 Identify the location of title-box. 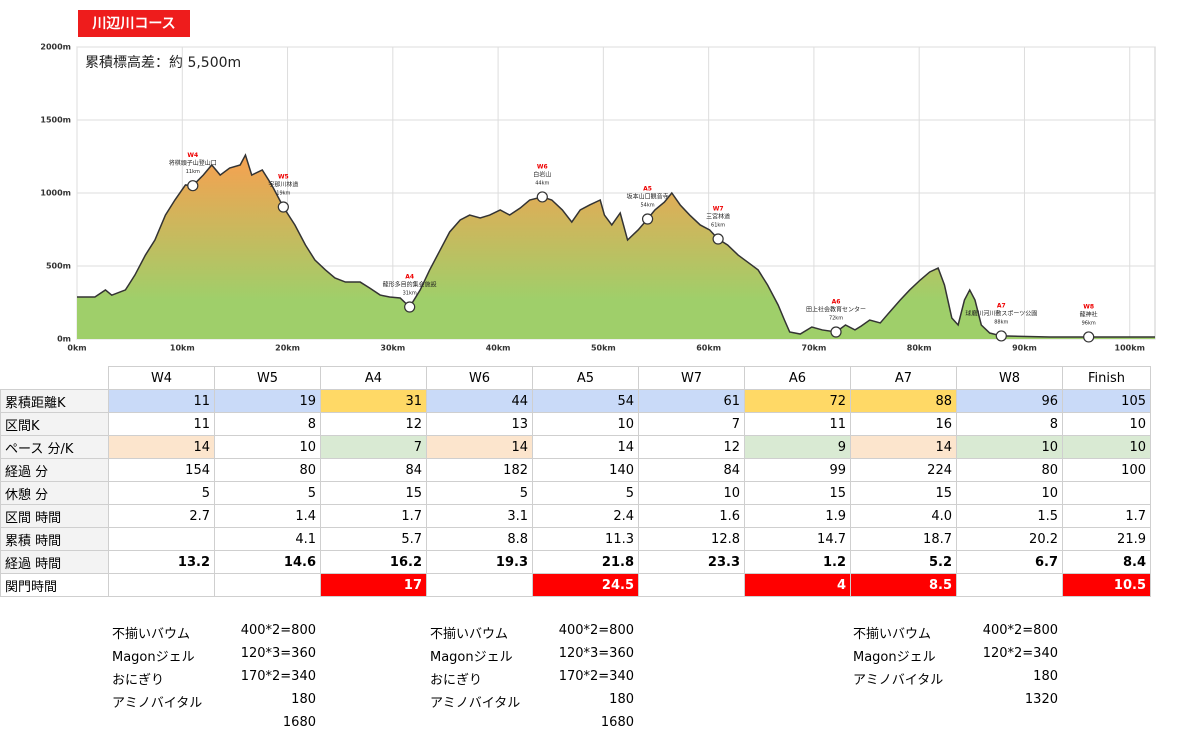
(134, 23).